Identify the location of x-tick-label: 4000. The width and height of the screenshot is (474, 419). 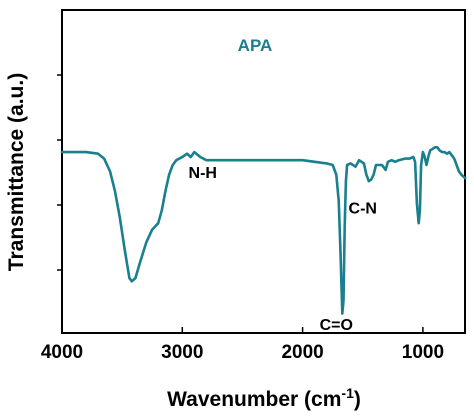
(62, 352).